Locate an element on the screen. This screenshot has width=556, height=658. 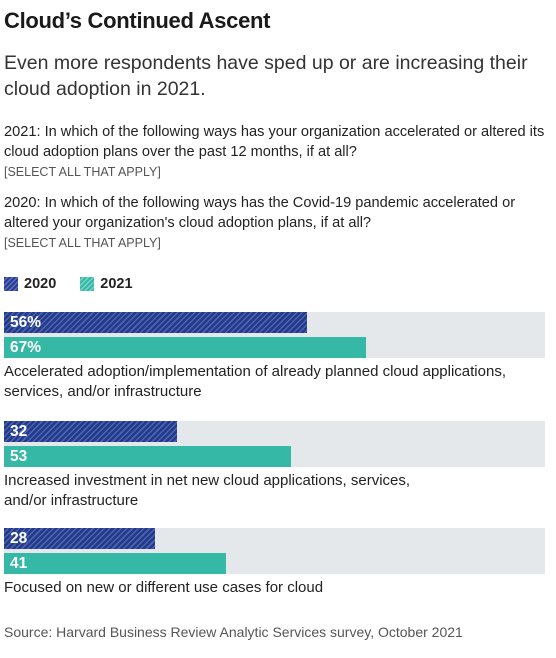
bar-value-label: 28 is located at coordinates (19, 538).